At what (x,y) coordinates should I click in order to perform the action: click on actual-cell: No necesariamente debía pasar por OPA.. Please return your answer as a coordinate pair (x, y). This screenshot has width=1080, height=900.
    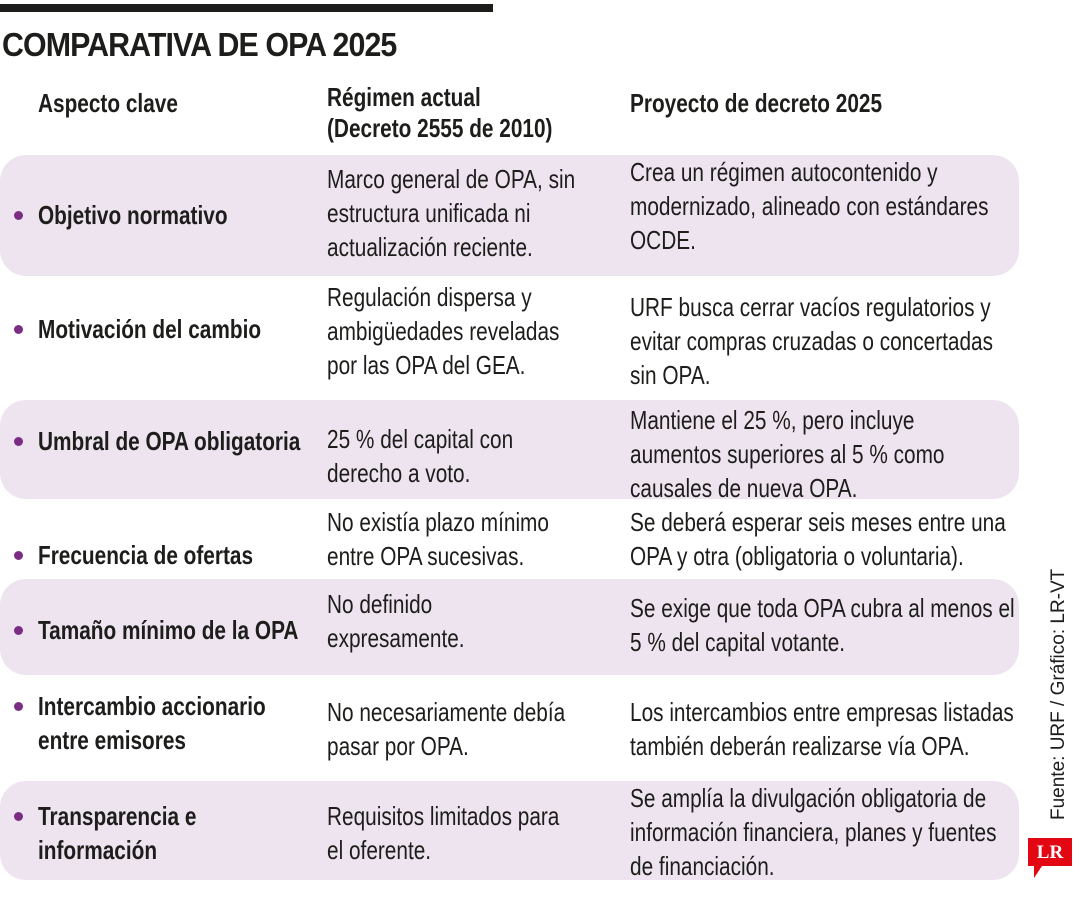
    Looking at the image, I should click on (446, 729).